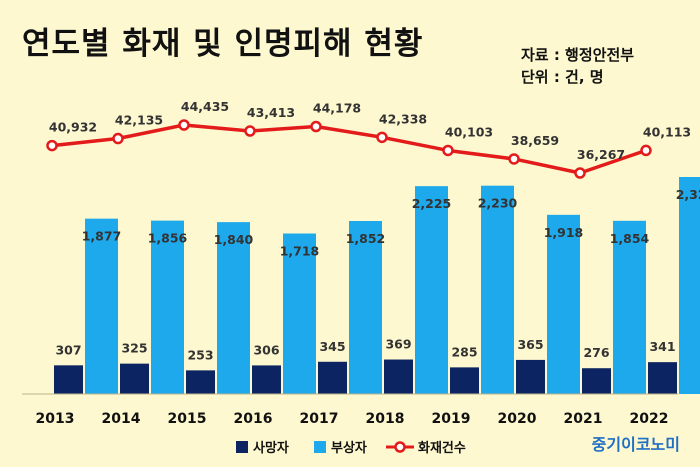 This screenshot has width=700, height=467. I want to click on x-tick-2017: 2017, so click(319, 419).